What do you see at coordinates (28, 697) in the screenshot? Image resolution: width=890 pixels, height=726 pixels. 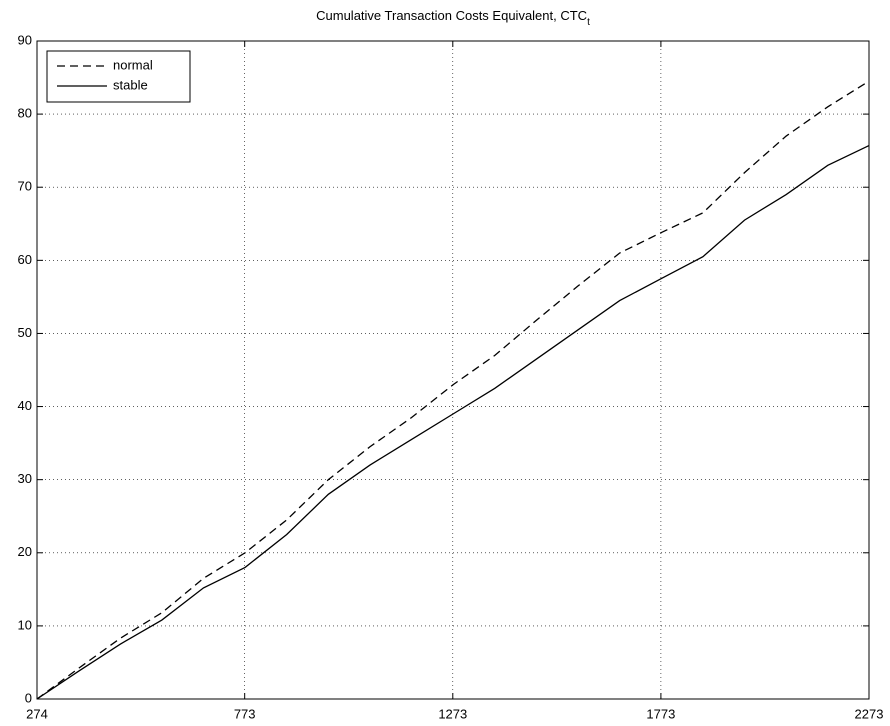 I see `y-tick-label: 0` at bounding box center [28, 697].